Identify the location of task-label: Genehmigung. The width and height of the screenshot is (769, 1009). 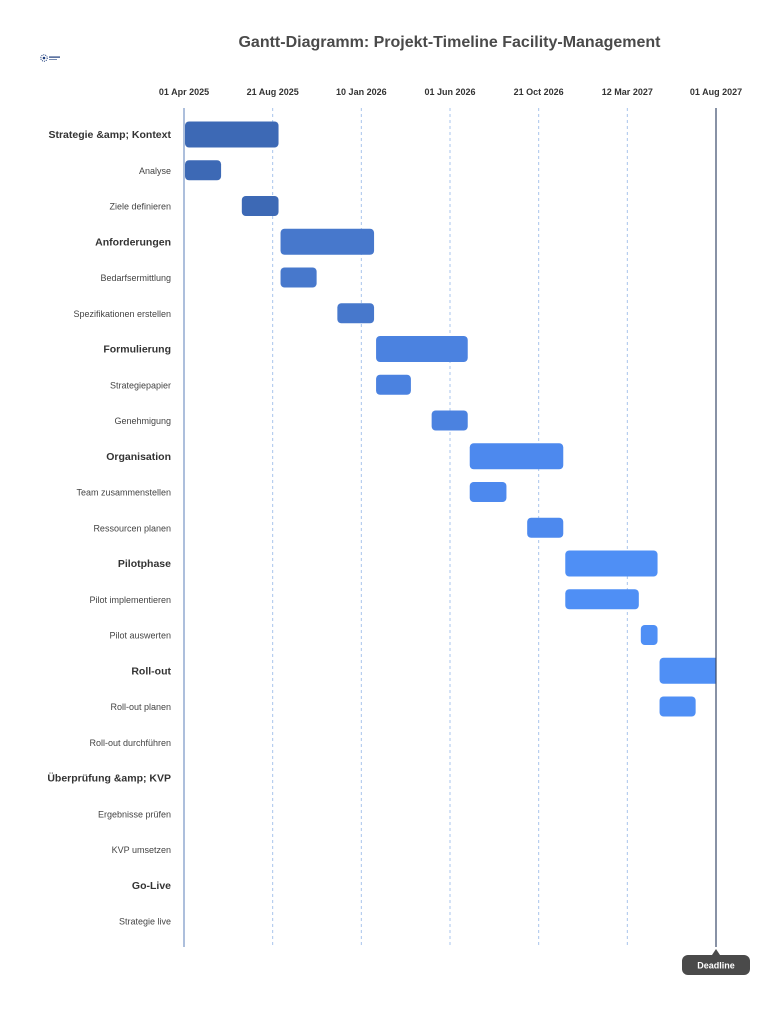
(142, 421).